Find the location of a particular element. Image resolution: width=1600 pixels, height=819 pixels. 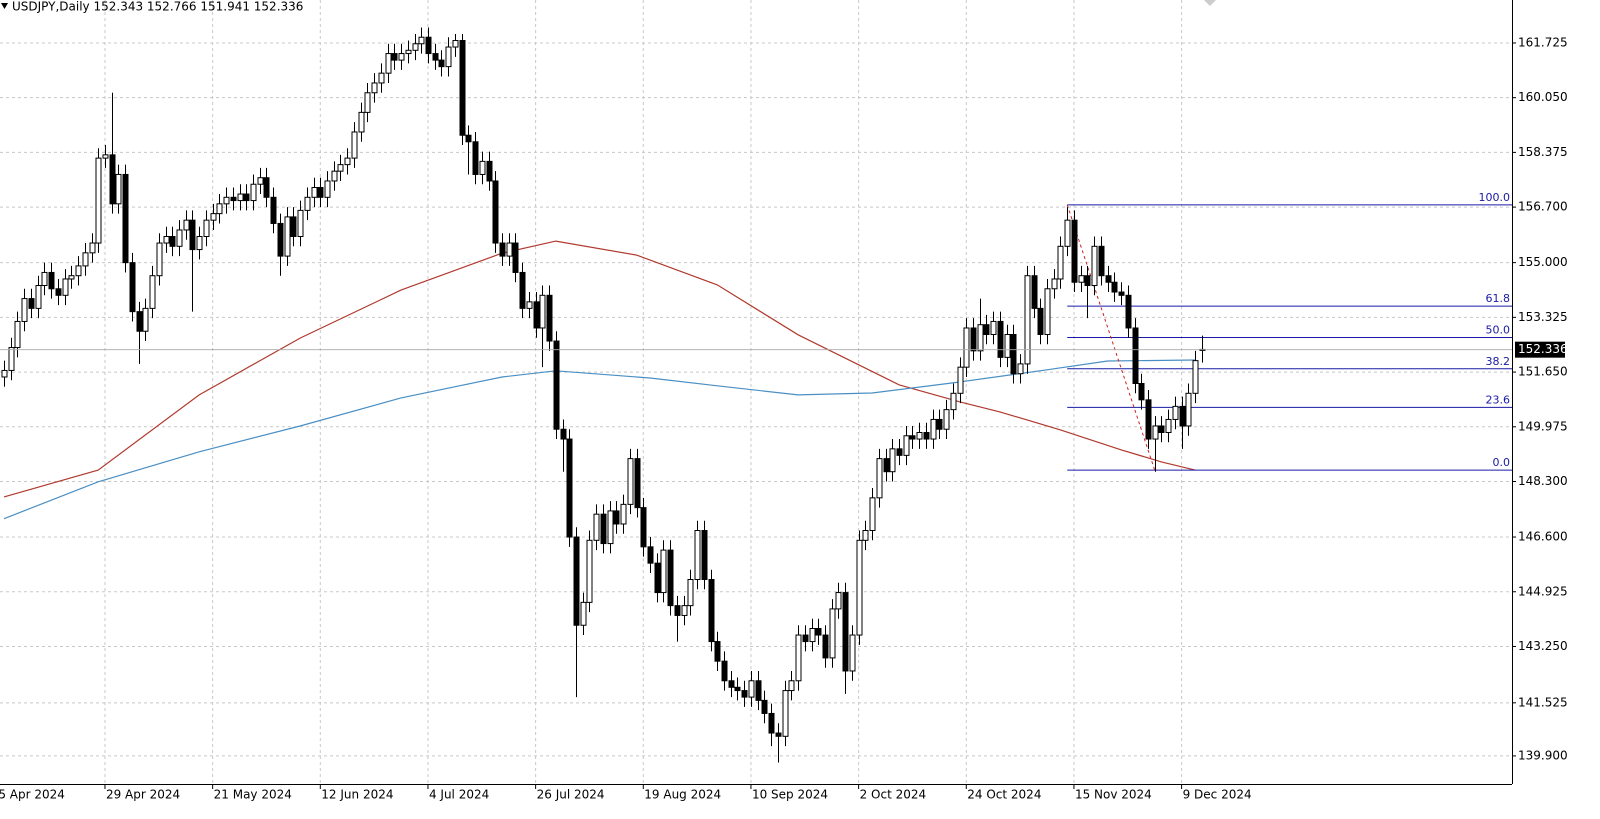

x-tick-label: 4 Jul 2024 is located at coordinates (459, 795).